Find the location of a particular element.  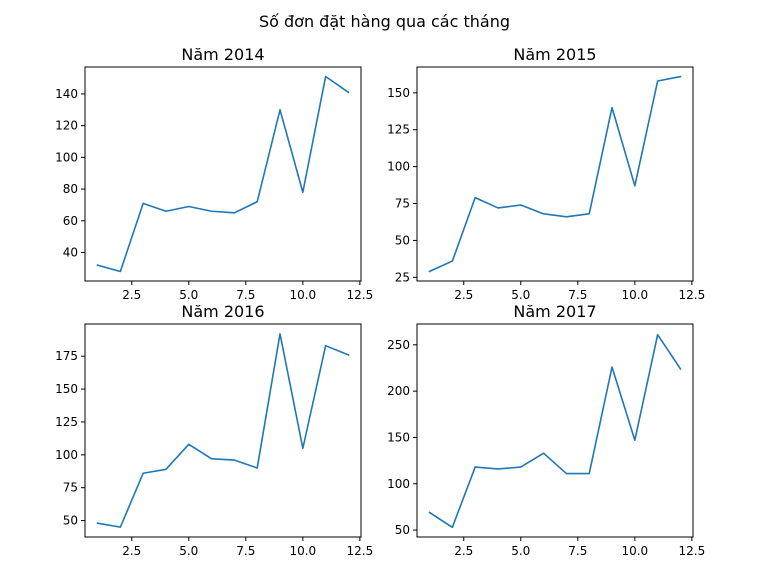

y-tick-label: 140 is located at coordinates (66, 94).